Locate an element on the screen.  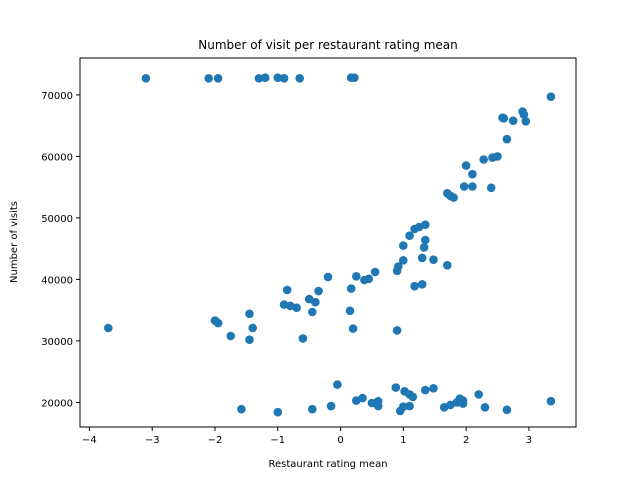
x-axis: −4 −3 −2 −1 0 1 2 3 is located at coordinates (307, 436).